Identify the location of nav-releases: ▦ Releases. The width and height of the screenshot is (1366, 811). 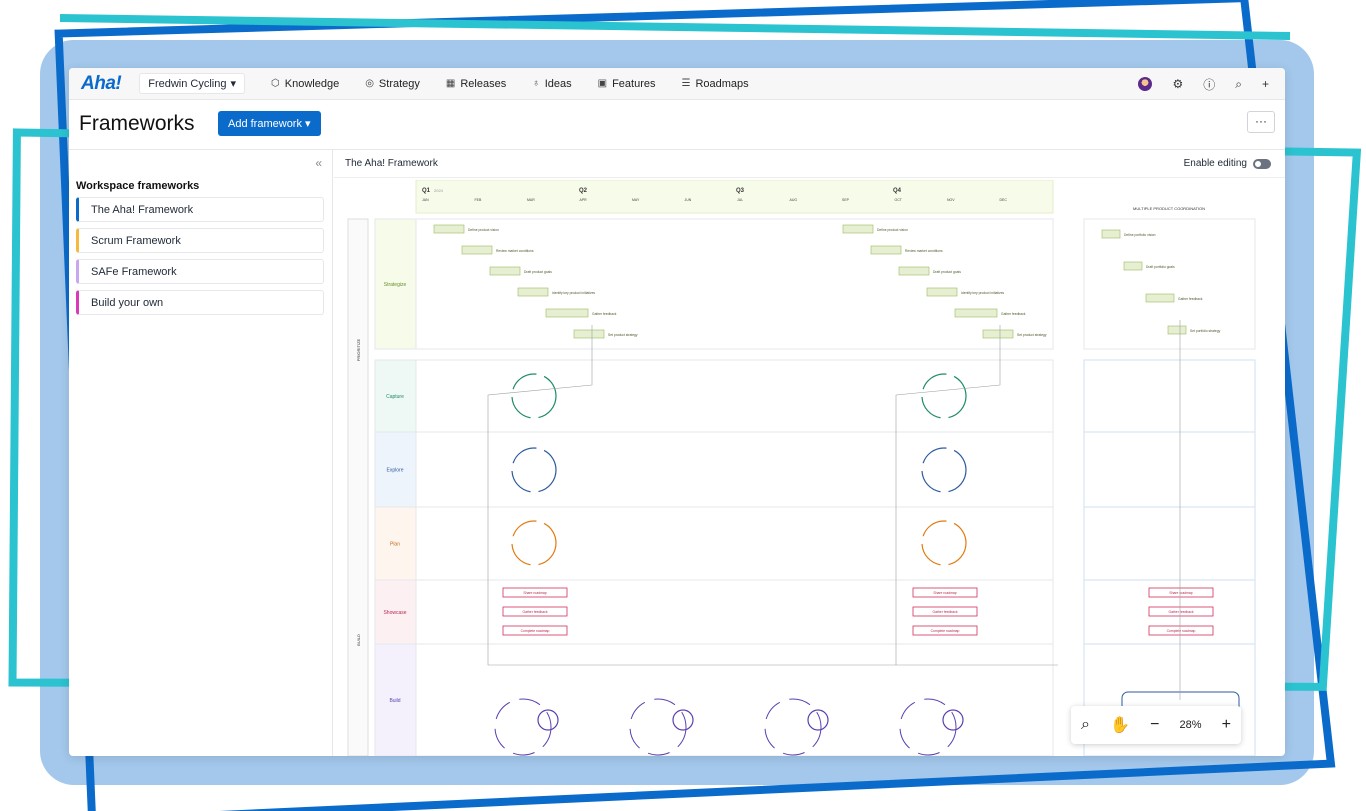
(476, 84).